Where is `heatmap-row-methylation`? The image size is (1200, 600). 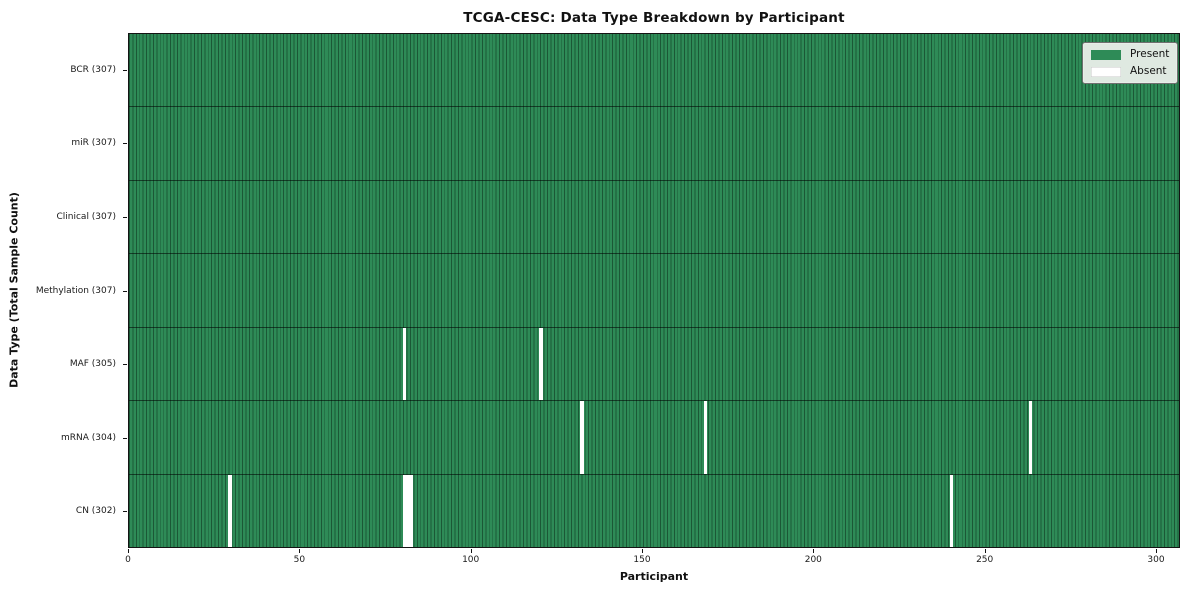 heatmap-row-methylation is located at coordinates (654, 291).